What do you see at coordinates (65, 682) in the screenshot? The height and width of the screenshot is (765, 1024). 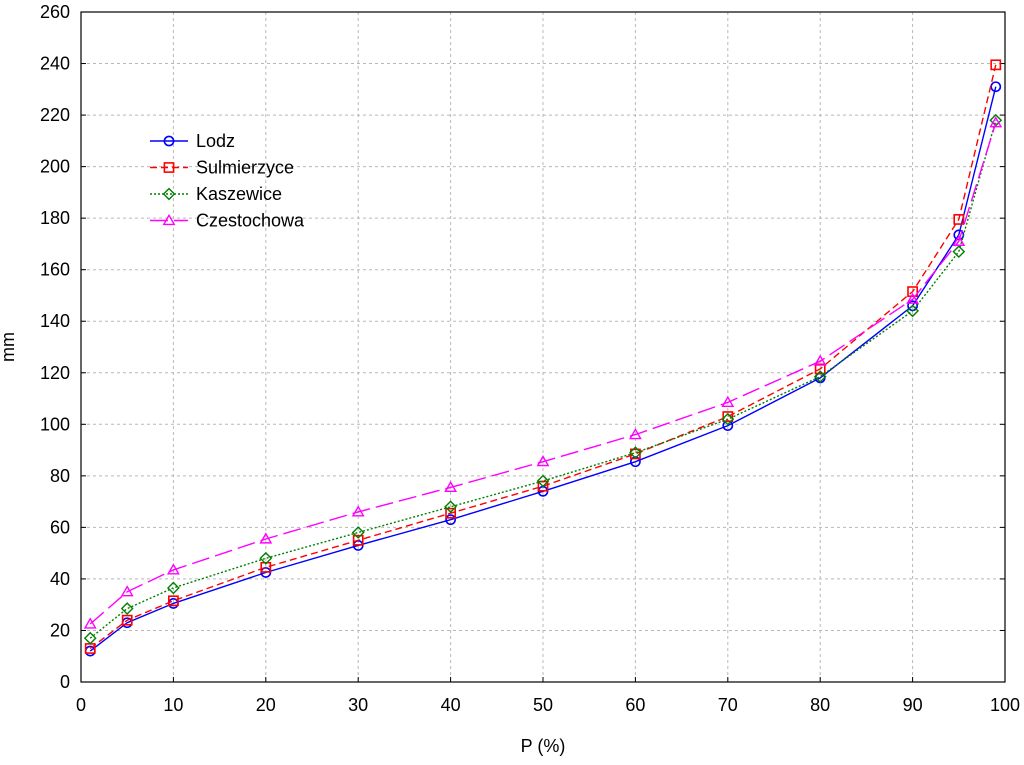 I see `y-tick-label: 0` at bounding box center [65, 682].